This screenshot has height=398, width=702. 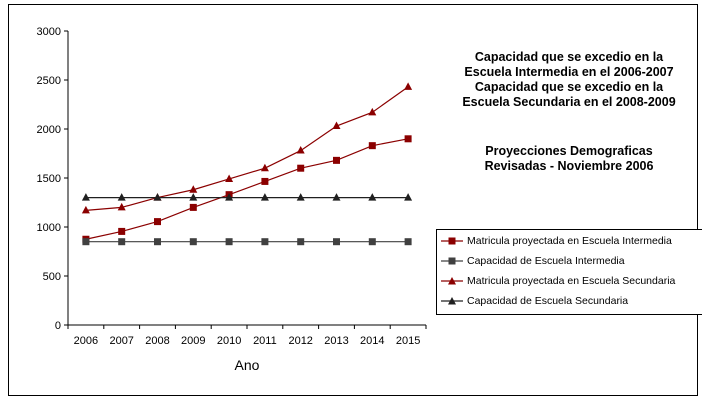 What do you see at coordinates (546, 261) in the screenshot?
I see `legend-label: Capacidad de Escuela Intermedia` at bounding box center [546, 261].